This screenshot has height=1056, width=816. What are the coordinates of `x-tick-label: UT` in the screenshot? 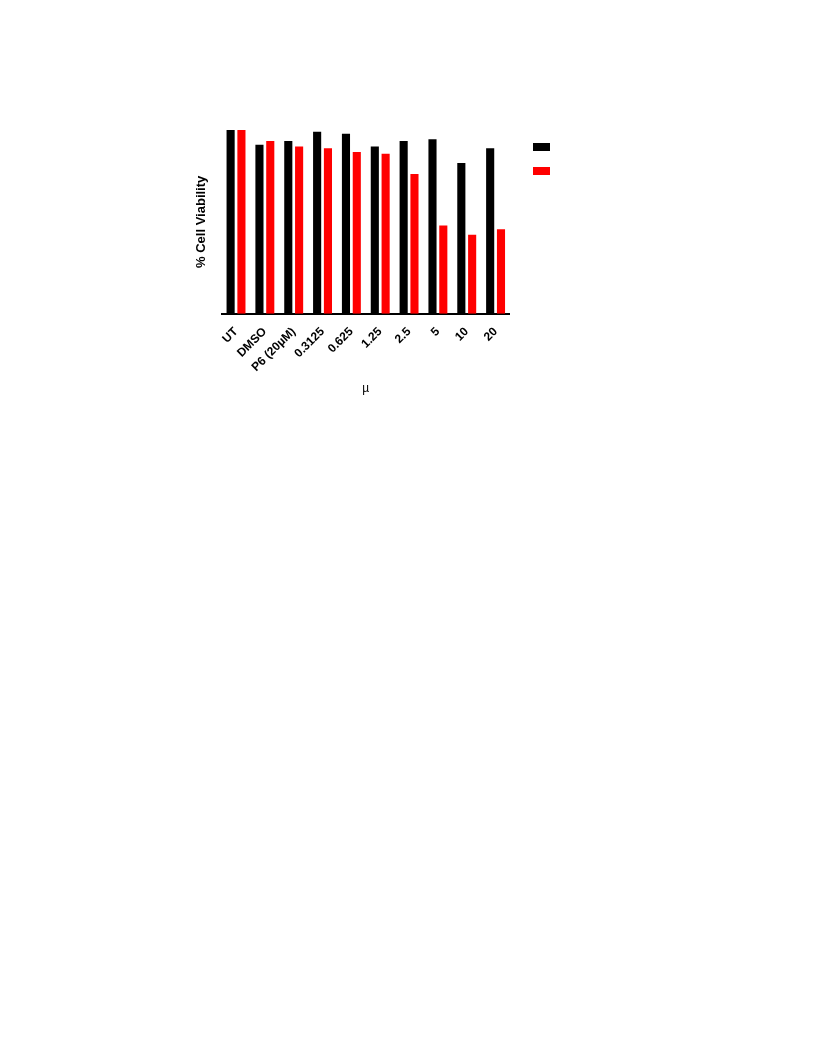 It's located at (230, 334).